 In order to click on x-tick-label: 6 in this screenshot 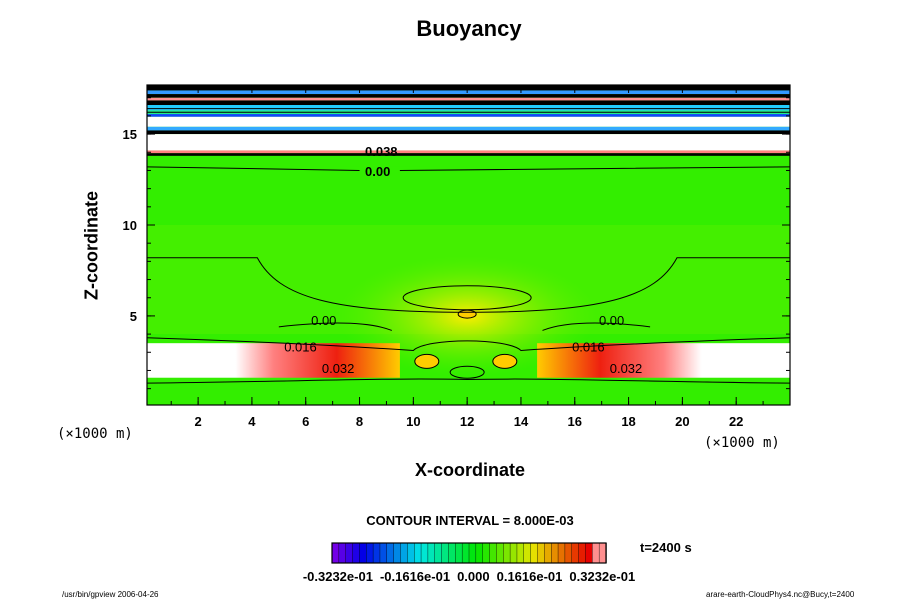, I will do `click(305, 421)`.